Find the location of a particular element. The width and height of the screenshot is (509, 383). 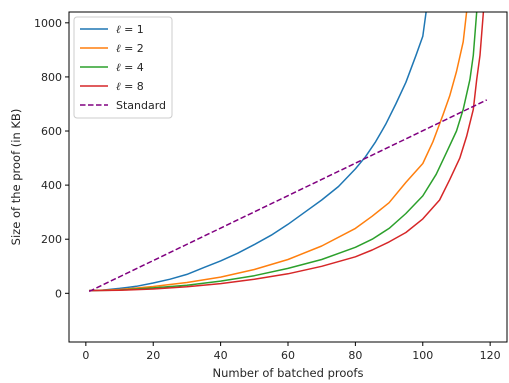

legend-label: ℓ = 2 is located at coordinates (130, 48).